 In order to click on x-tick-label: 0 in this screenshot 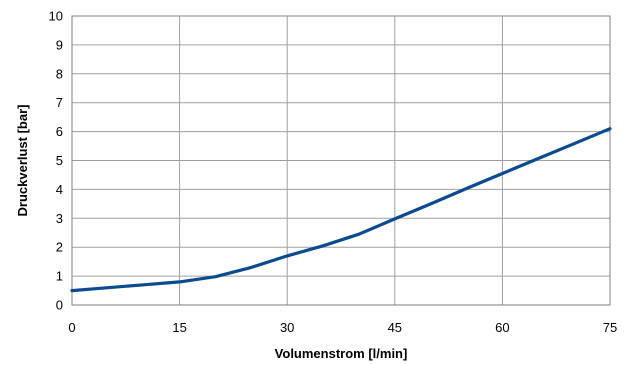, I will do `click(71, 327)`.